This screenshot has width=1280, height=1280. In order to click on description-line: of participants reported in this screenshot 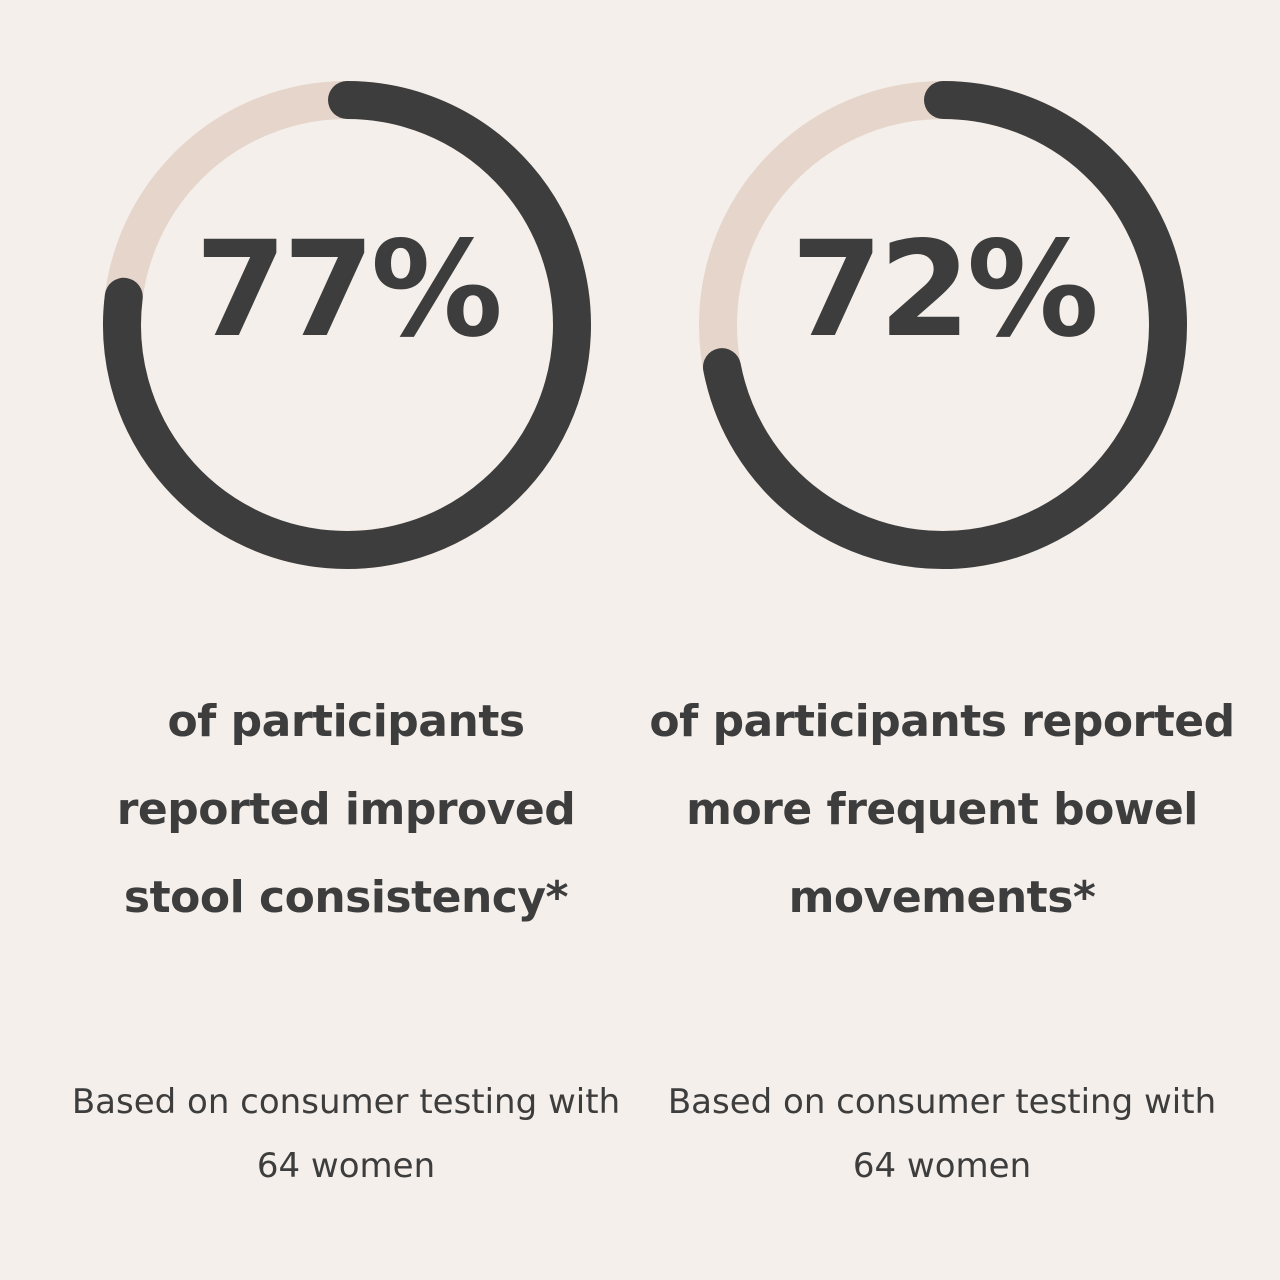, I will do `click(942, 721)`.